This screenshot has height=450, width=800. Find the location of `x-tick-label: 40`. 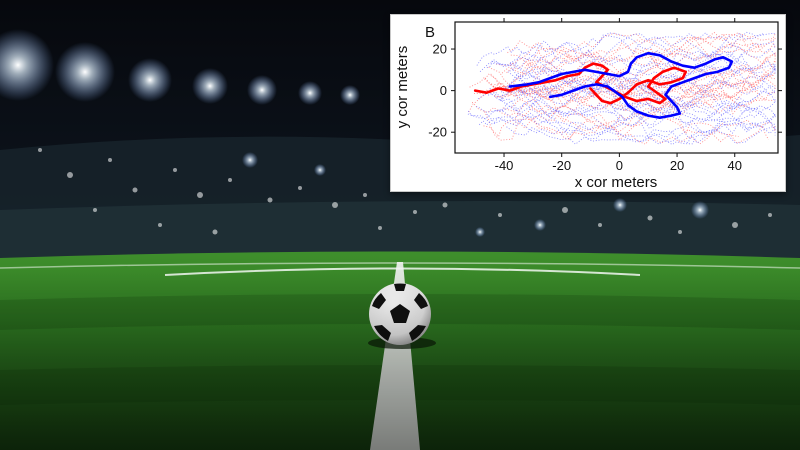

x-tick-label: 40 is located at coordinates (735, 165).